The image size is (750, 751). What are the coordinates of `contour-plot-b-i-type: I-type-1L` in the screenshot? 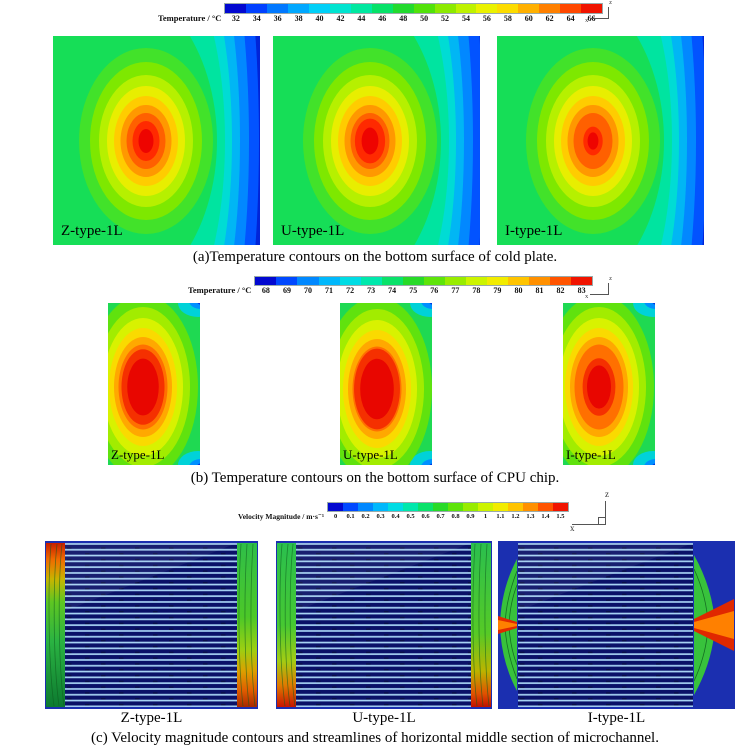 It's located at (609, 384).